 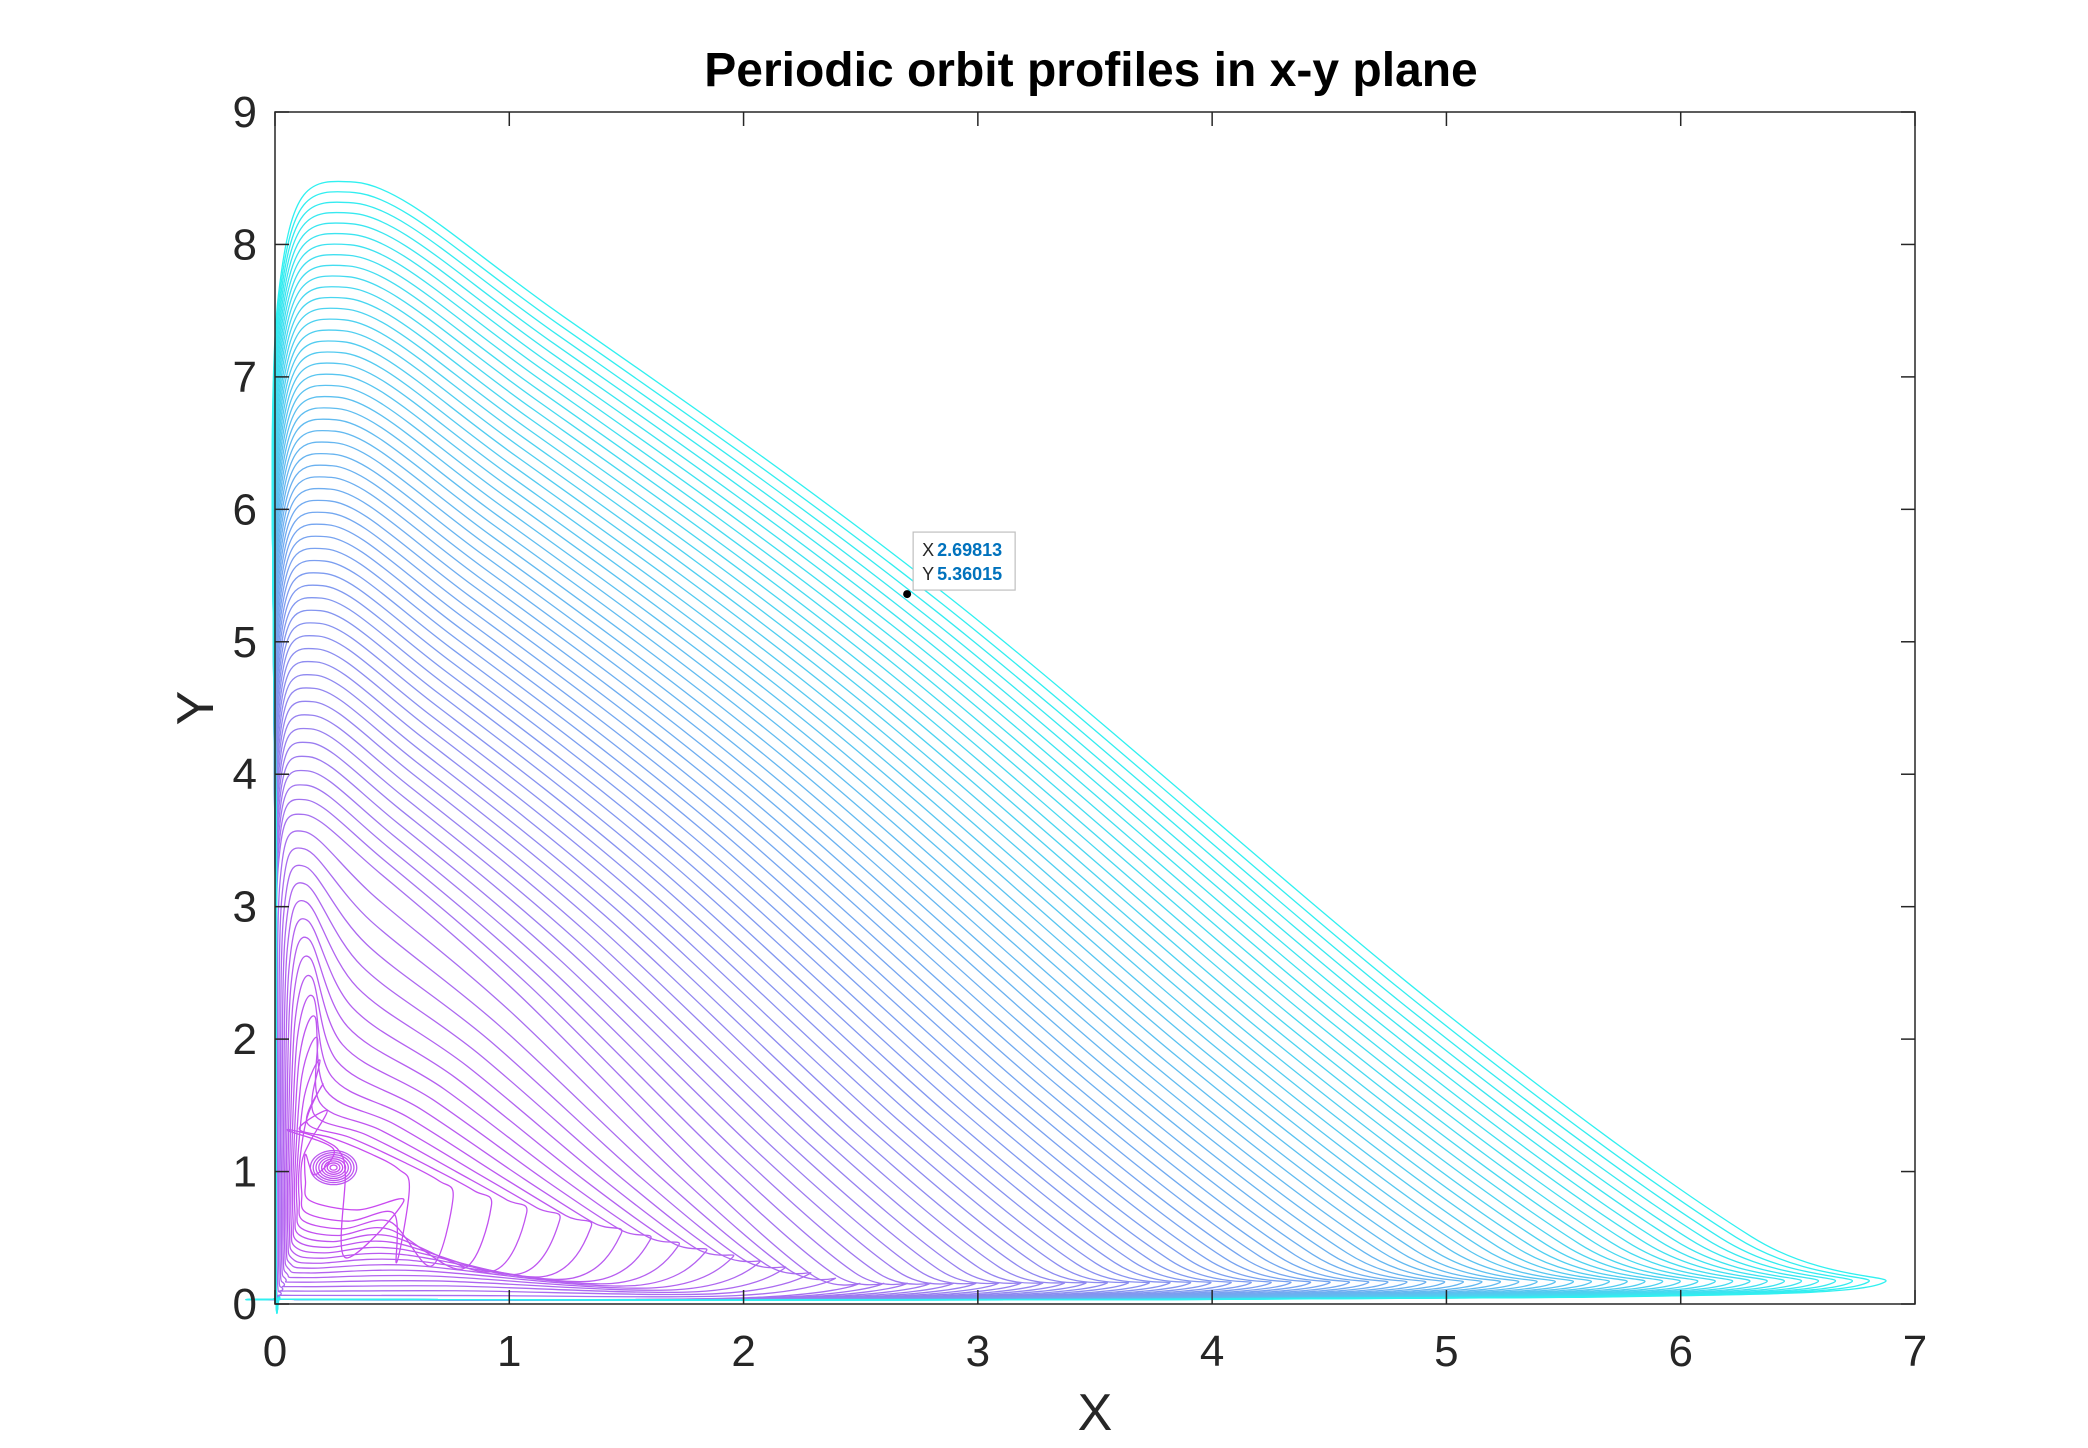 I want to click on datatip-y-key: Y, so click(x=928, y=574).